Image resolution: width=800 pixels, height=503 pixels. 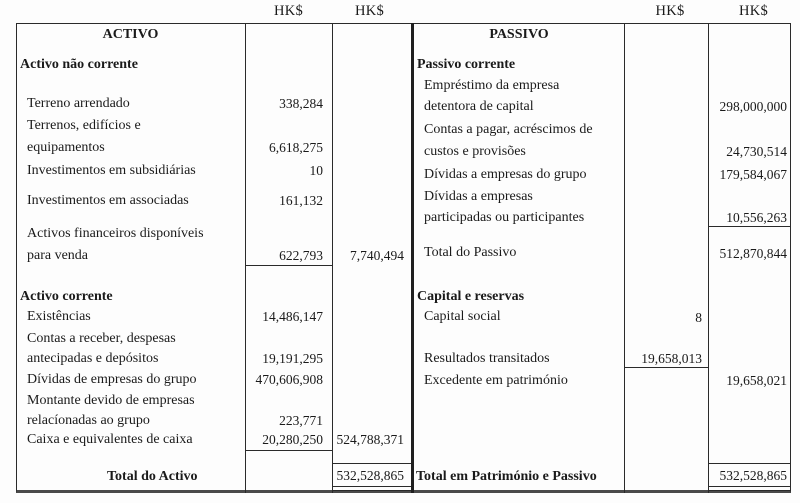 What do you see at coordinates (152, 476) in the screenshot?
I see `activo-total-label: Total do Activo` at bounding box center [152, 476].